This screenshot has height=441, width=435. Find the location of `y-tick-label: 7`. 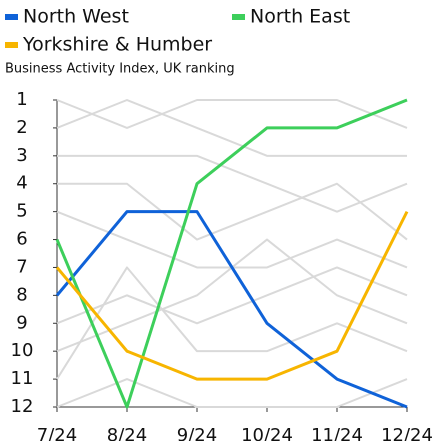

y-tick-label: 7 is located at coordinates (21, 266).